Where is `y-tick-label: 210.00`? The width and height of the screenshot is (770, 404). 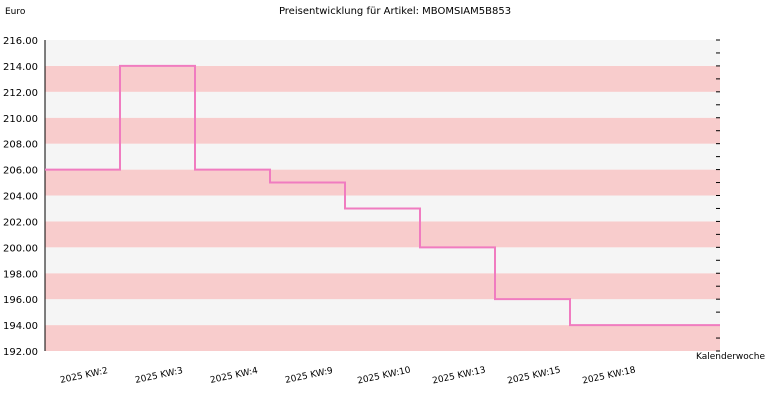 y-tick-label: 210.00 is located at coordinates (20, 119).